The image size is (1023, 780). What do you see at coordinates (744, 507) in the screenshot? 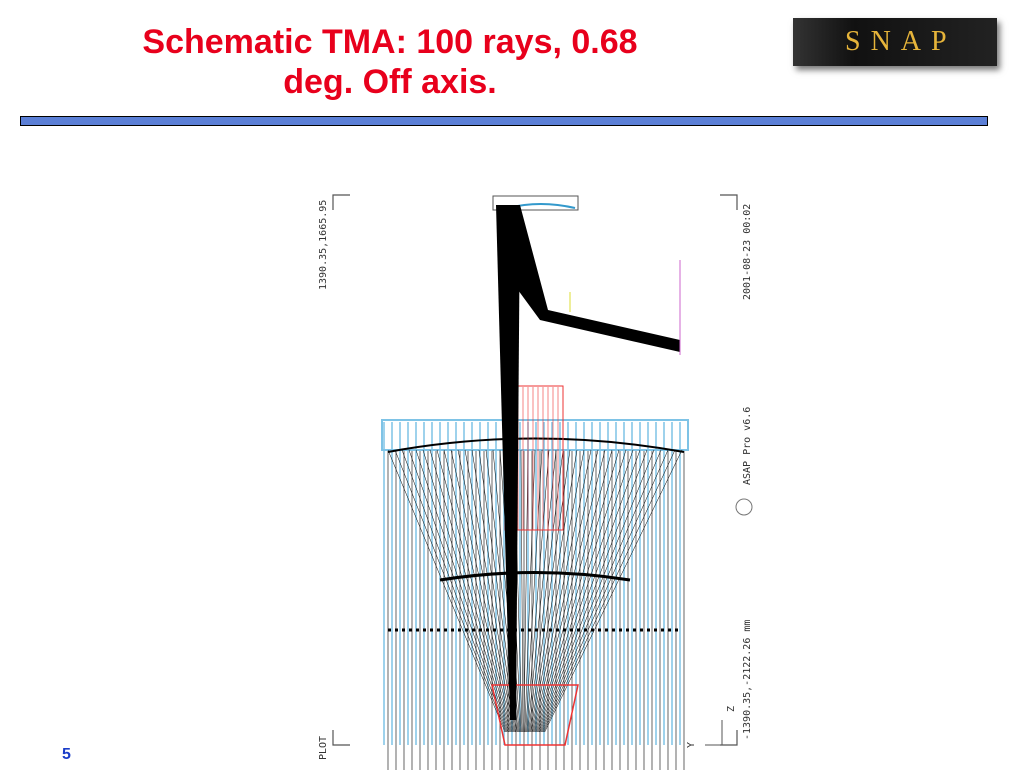
I see `logo-icon` at bounding box center [744, 507].